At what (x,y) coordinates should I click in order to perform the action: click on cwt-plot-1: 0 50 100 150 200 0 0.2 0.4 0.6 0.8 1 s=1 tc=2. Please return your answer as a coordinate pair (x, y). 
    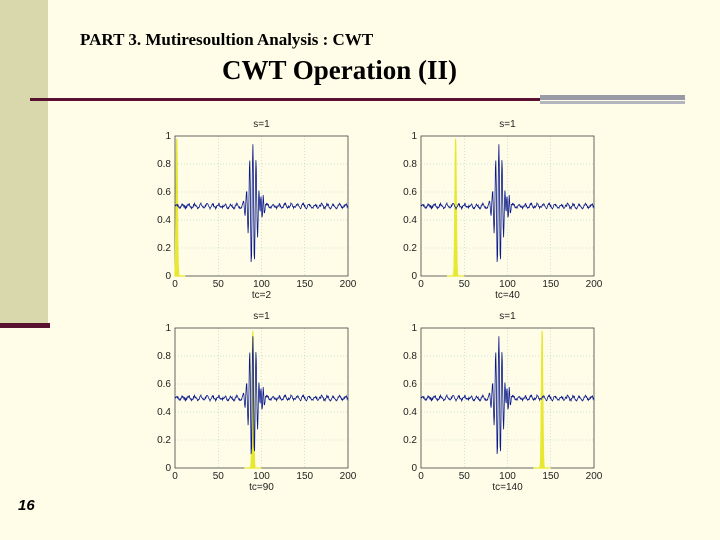
    Looking at the image, I should click on (257, 210).